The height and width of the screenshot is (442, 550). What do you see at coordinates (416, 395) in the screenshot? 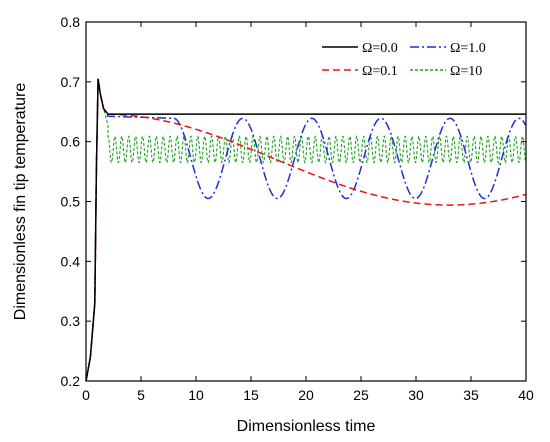
I see `x-tick-label: 30` at bounding box center [416, 395].